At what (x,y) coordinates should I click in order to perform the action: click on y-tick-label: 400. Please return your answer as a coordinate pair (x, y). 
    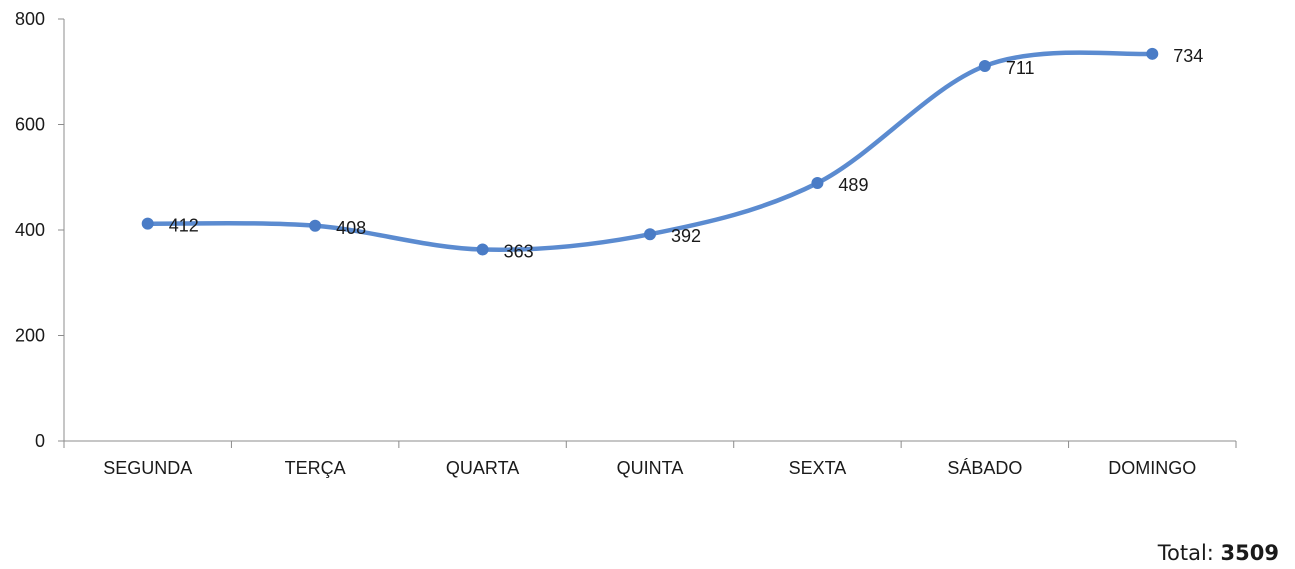
    Looking at the image, I should click on (30, 230).